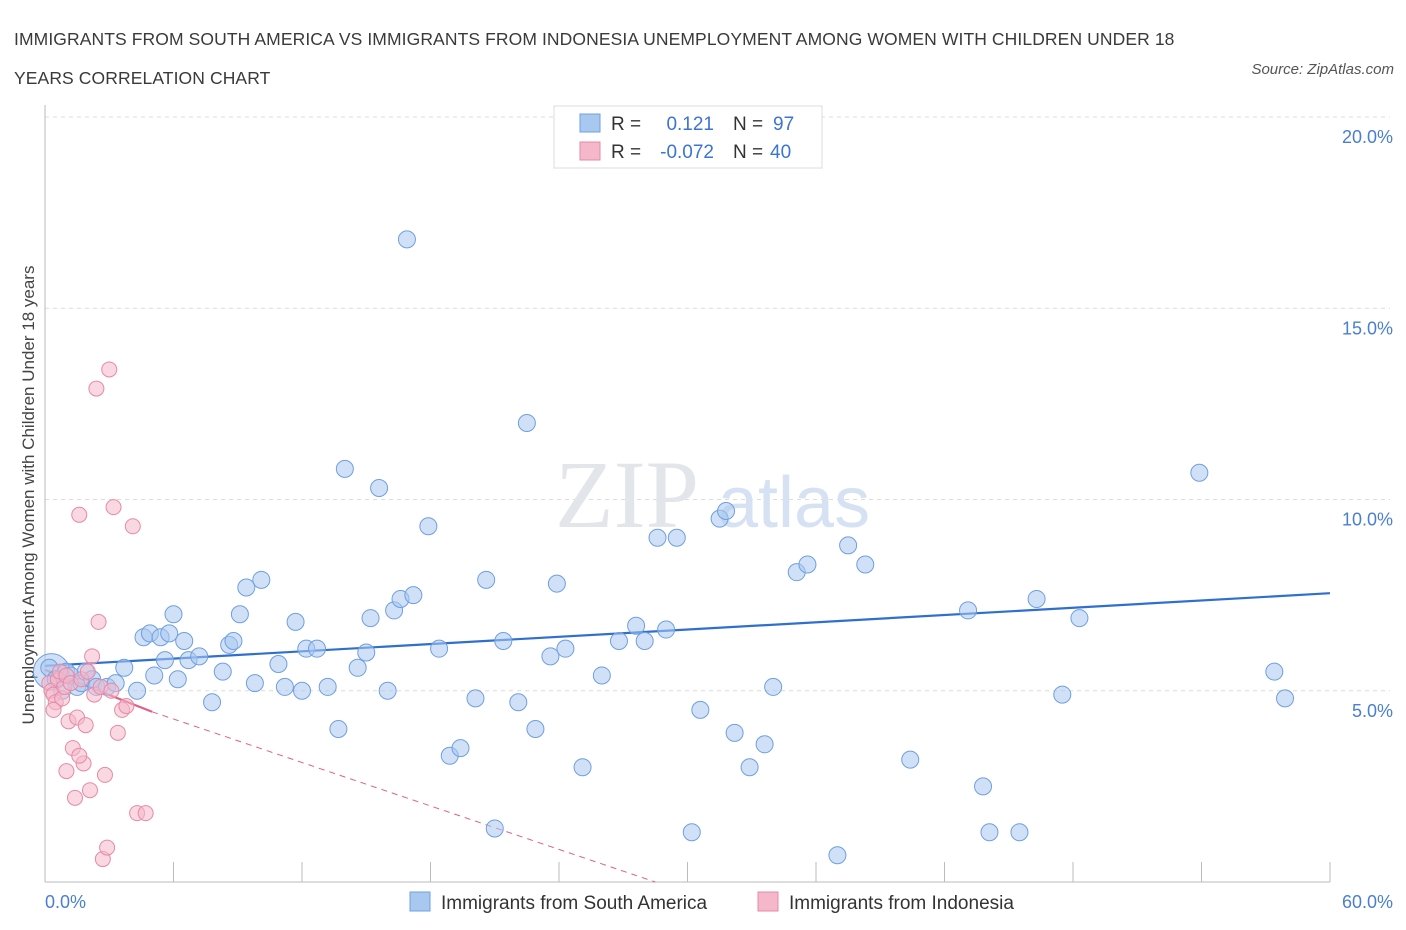 The width and height of the screenshot is (1406, 930). What do you see at coordinates (752, 872) in the screenshot?
I see `x-ticks` at bounding box center [752, 872].